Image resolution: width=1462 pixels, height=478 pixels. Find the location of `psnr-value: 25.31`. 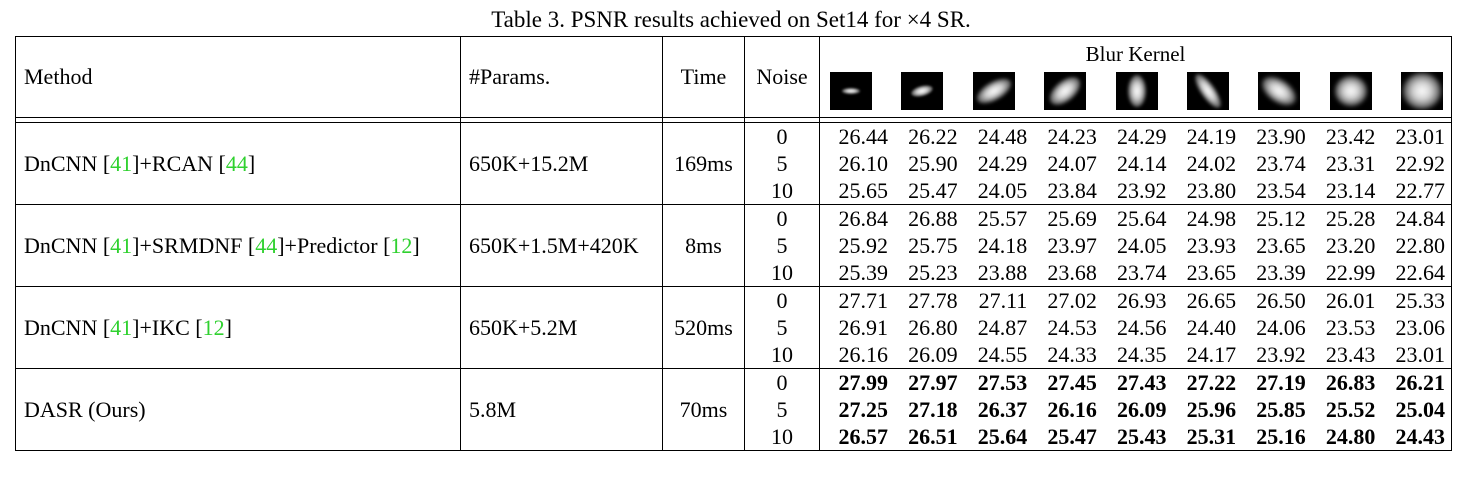

psnr-value: 25.31 is located at coordinates (1211, 436).